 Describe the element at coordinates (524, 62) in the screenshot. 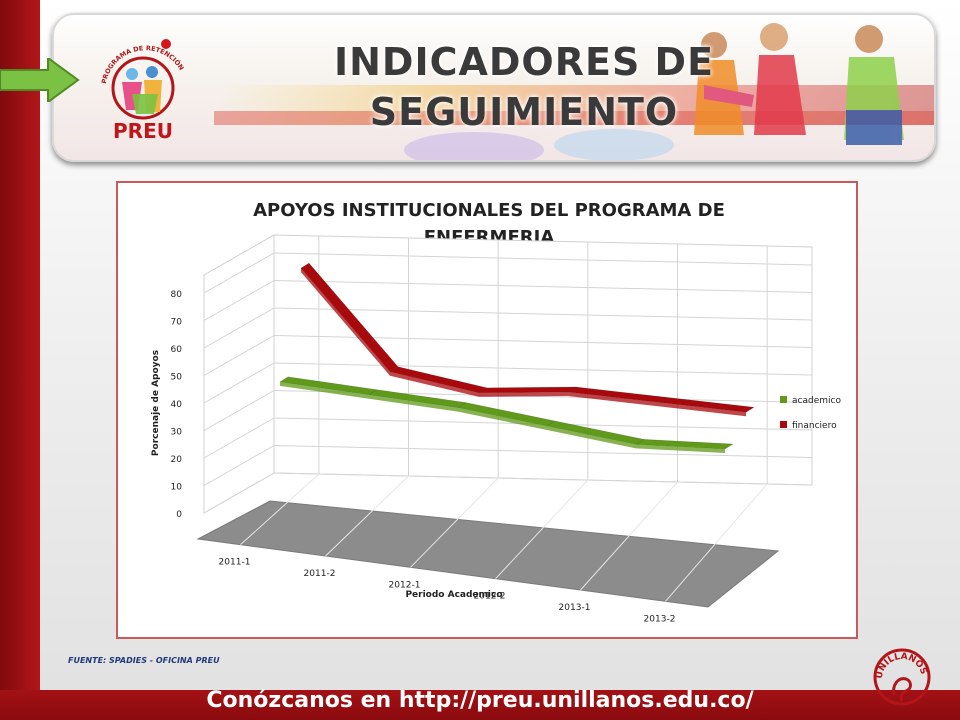

I see `page-title-line-1: INDICADORES DE` at that location.